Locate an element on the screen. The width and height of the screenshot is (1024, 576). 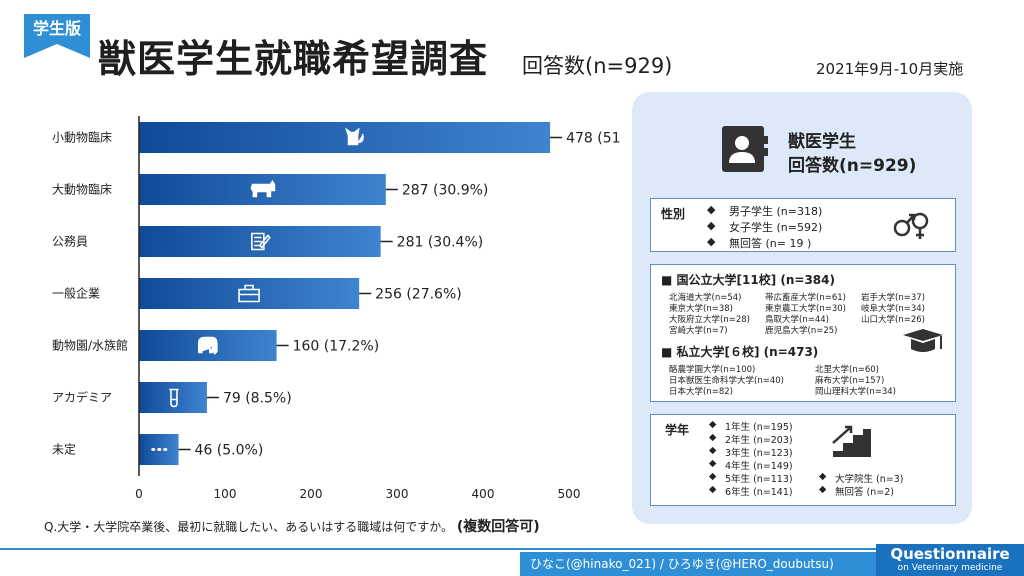
school-item: 東京大学(n=38) is located at coordinates (701, 309).